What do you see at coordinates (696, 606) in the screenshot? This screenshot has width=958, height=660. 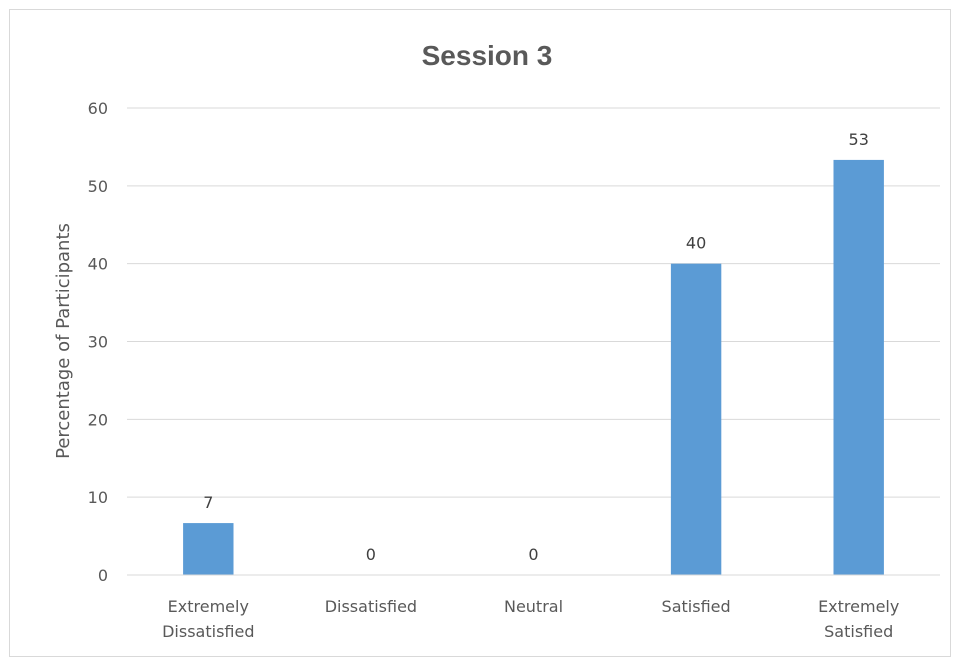 I see `category-label-3: Satisfied` at bounding box center [696, 606].